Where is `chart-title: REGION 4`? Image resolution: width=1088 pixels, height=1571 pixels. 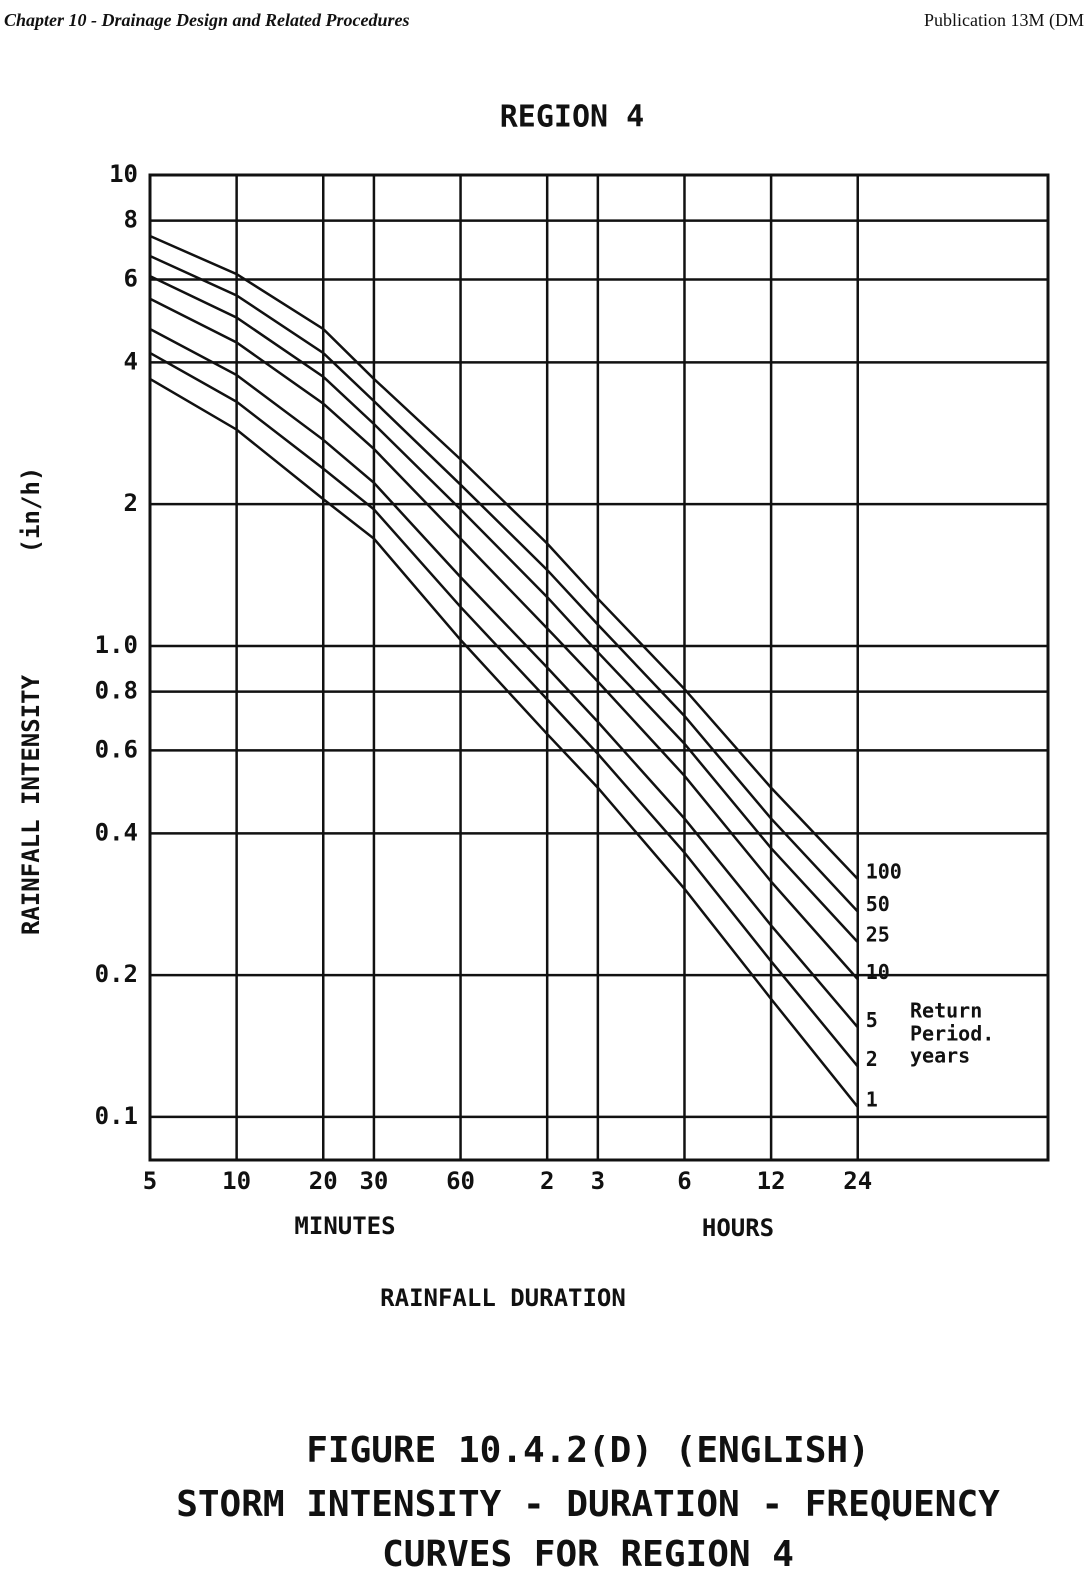 chart-title: REGION 4 is located at coordinates (572, 117).